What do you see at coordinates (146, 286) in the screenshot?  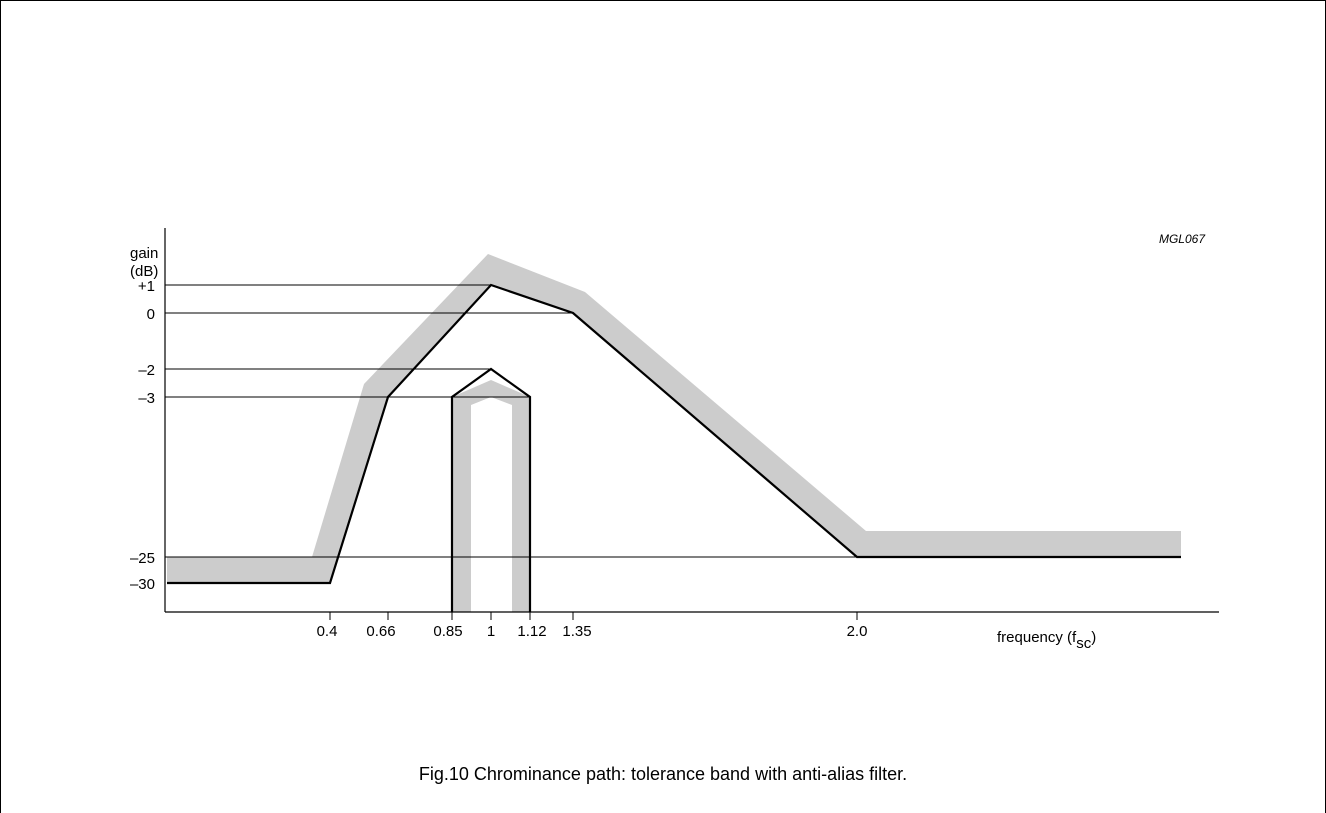 I see `y-tick-label: +1` at bounding box center [146, 286].